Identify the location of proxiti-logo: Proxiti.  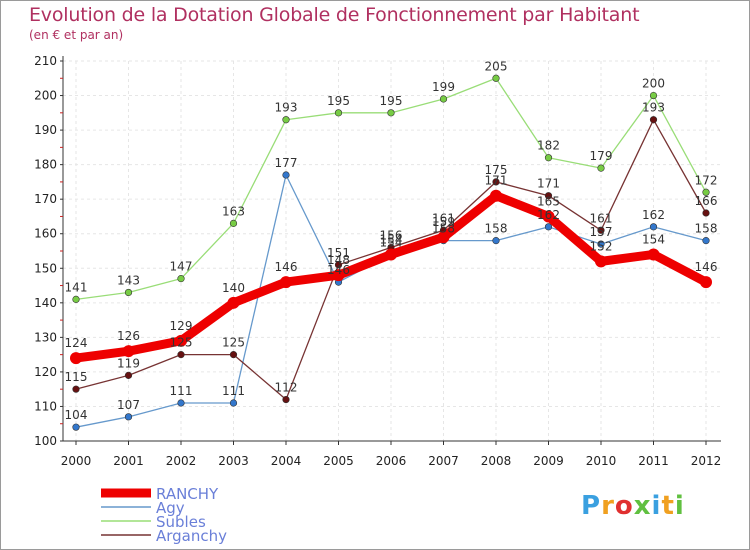
(633, 506).